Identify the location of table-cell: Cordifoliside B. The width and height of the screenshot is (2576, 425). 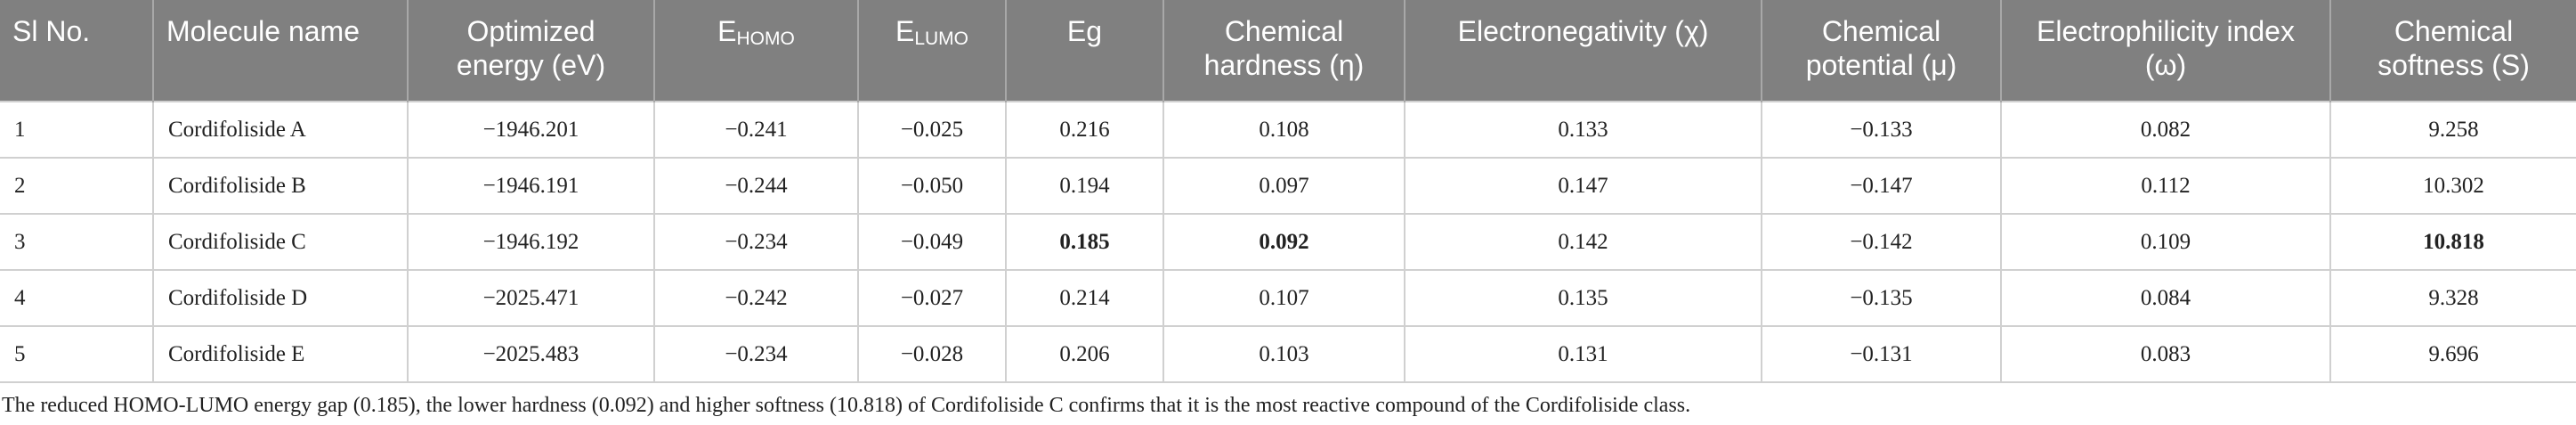
(280, 186).